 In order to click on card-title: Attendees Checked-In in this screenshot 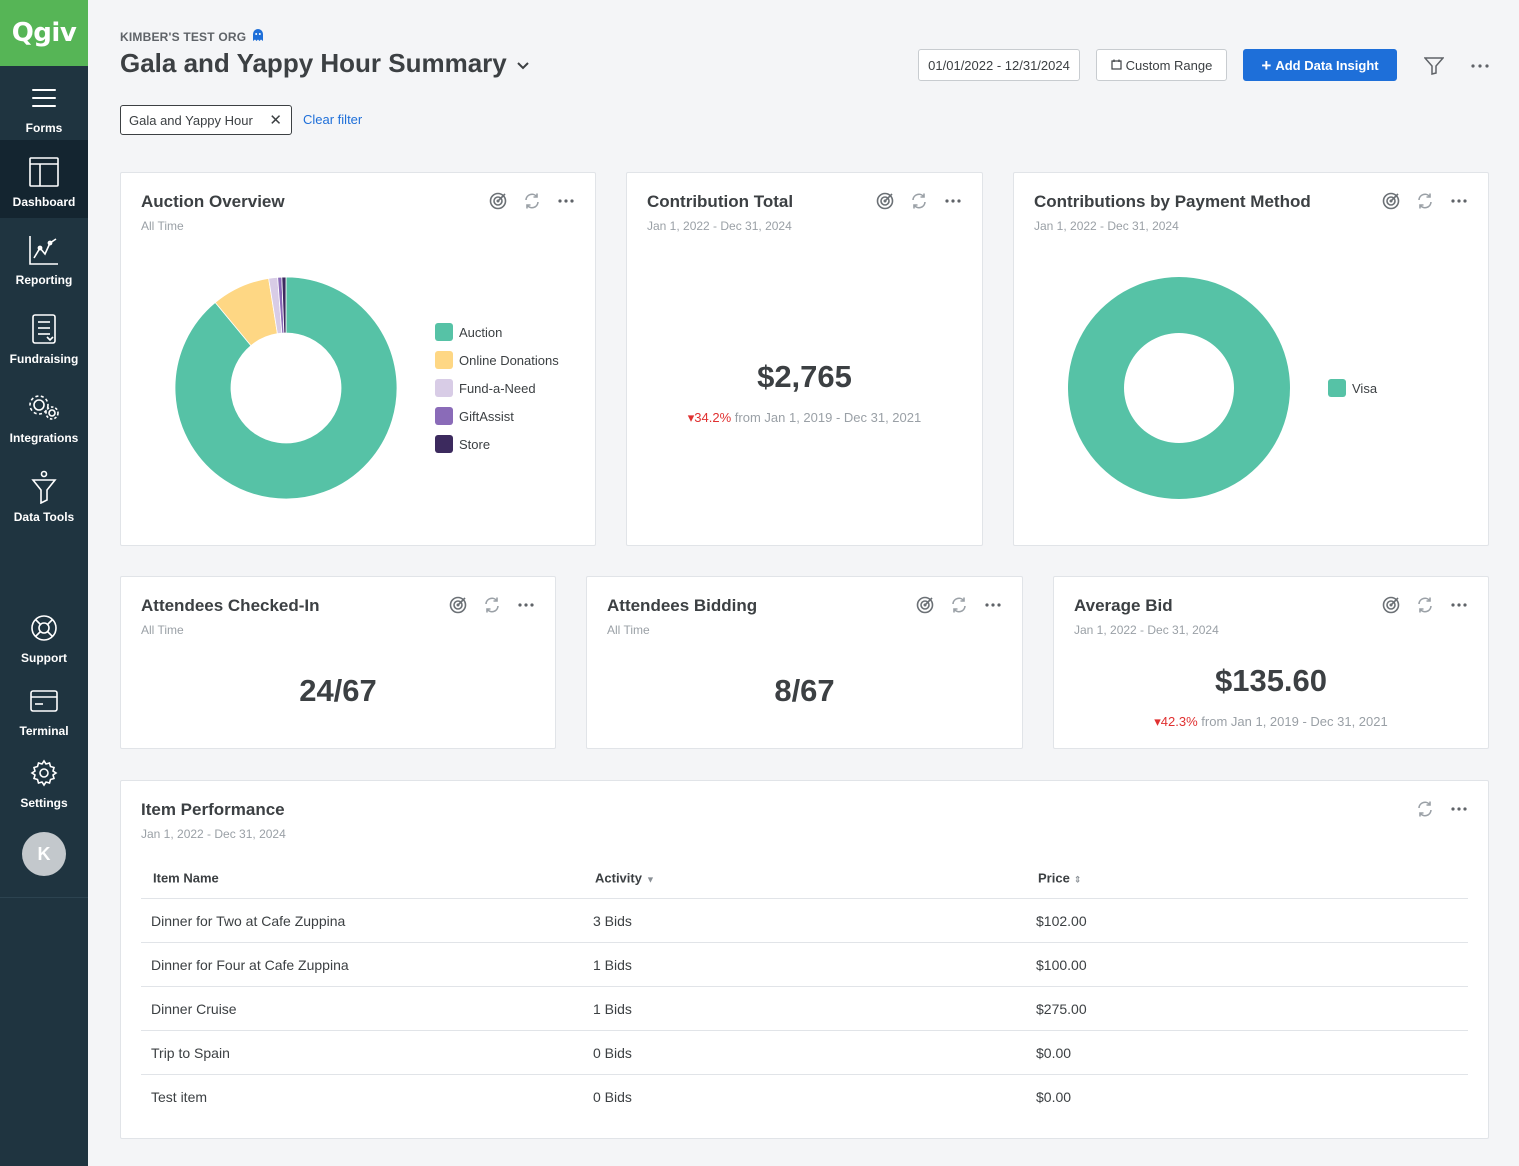, I will do `click(230, 605)`.